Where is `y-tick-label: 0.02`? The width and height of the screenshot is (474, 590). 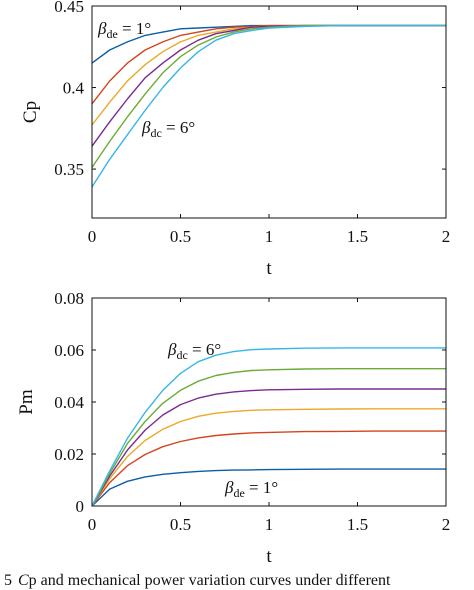 y-tick-label: 0.02 is located at coordinates (69, 454).